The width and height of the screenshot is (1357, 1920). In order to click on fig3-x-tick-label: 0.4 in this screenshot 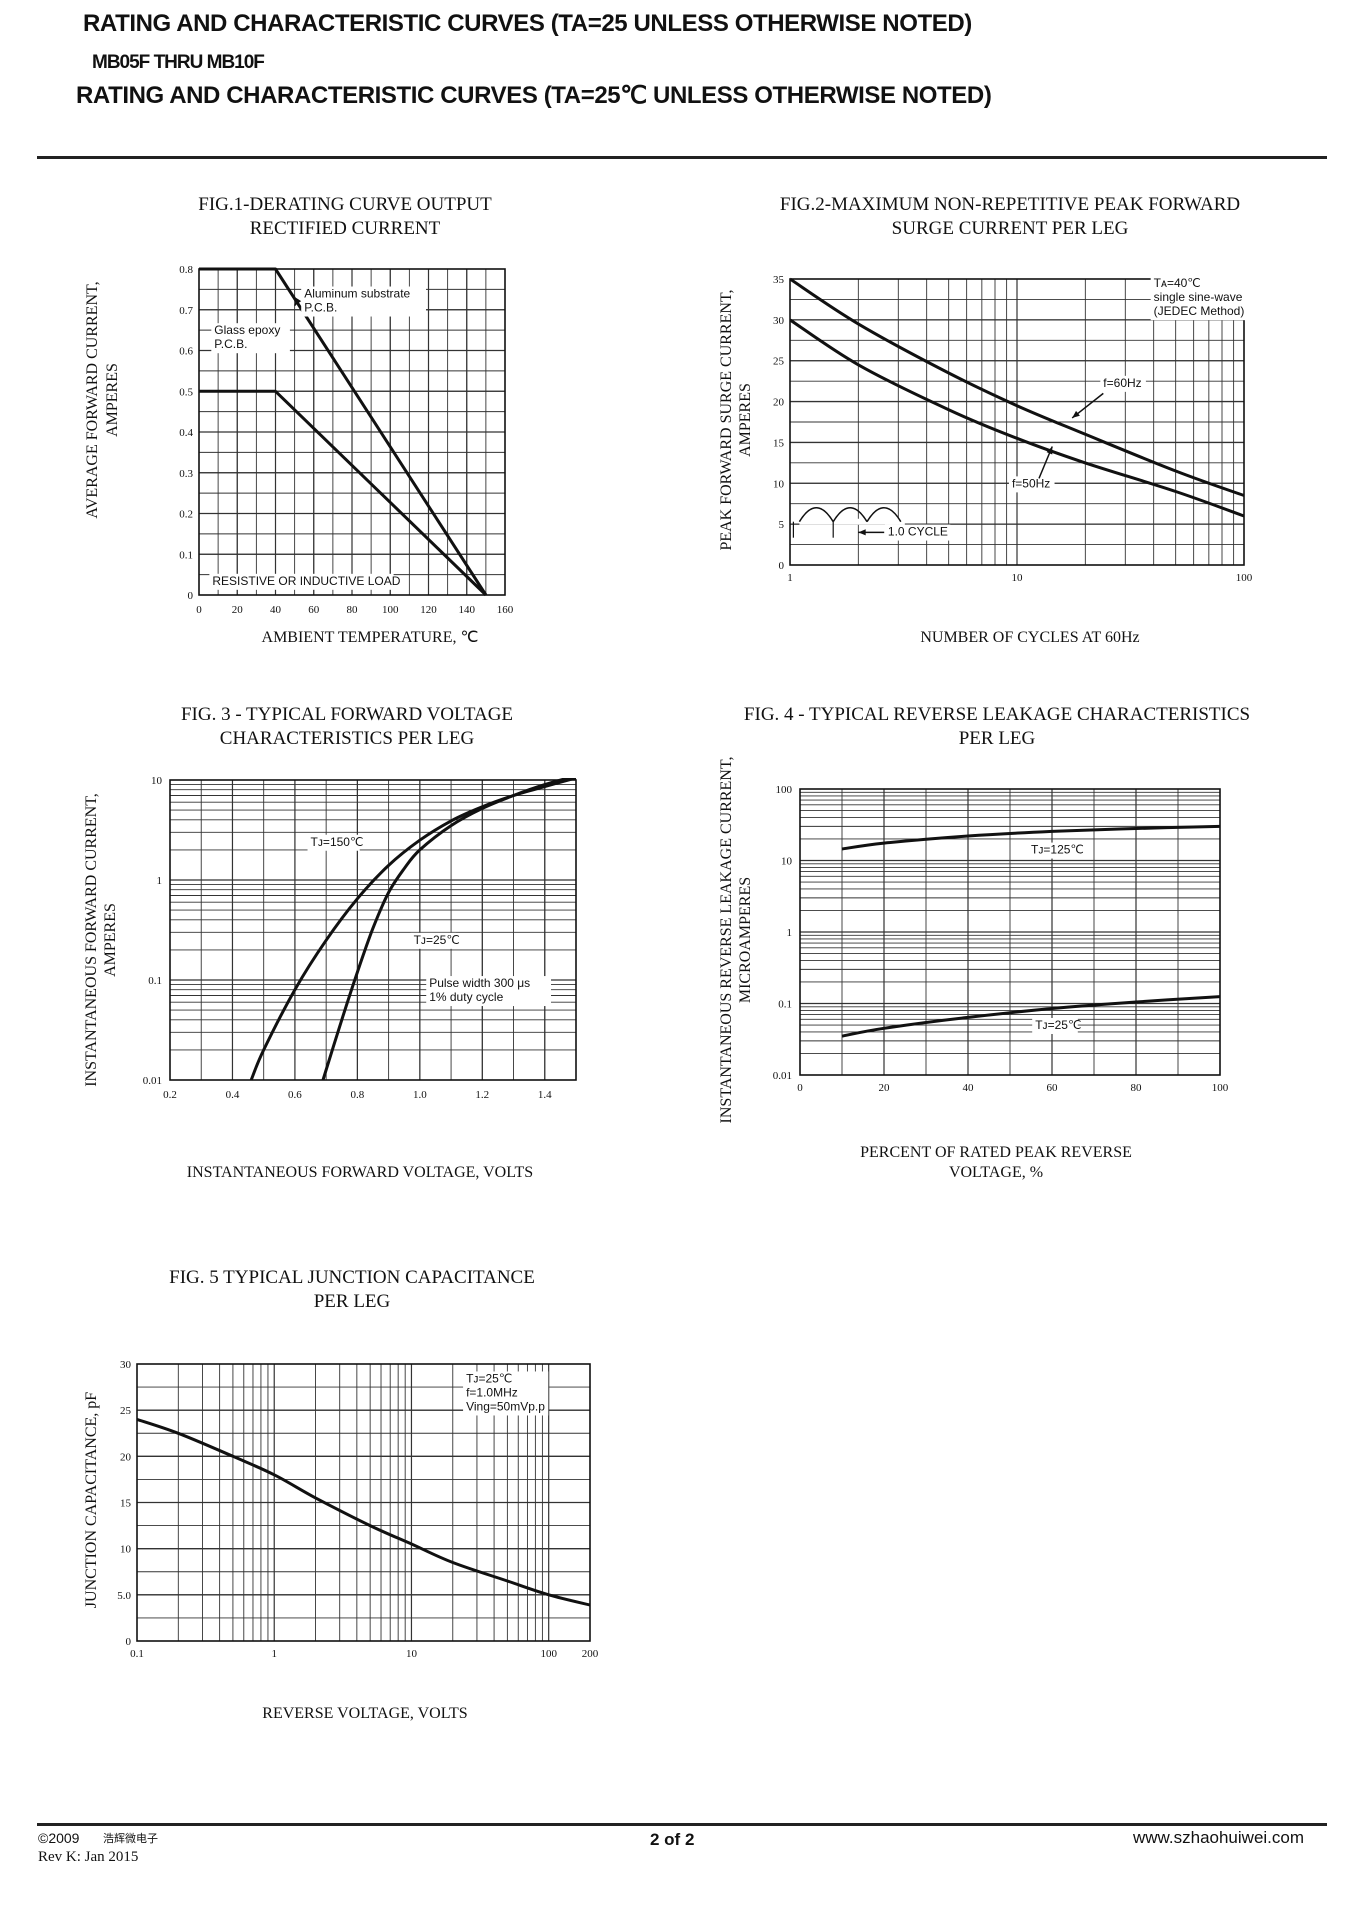, I will do `click(233, 1095)`.